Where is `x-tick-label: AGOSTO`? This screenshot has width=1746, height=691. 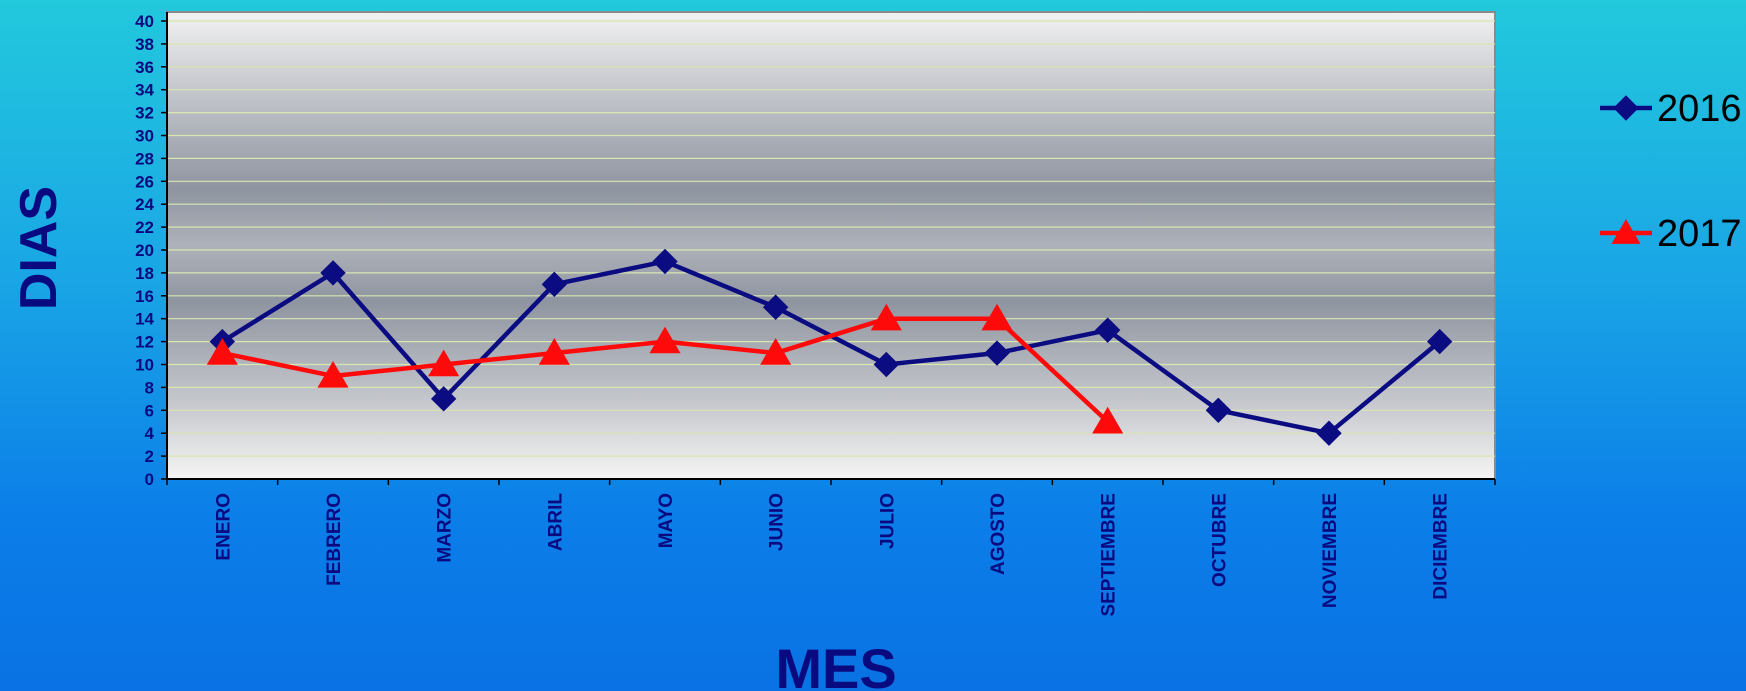 x-tick-label: AGOSTO is located at coordinates (998, 534).